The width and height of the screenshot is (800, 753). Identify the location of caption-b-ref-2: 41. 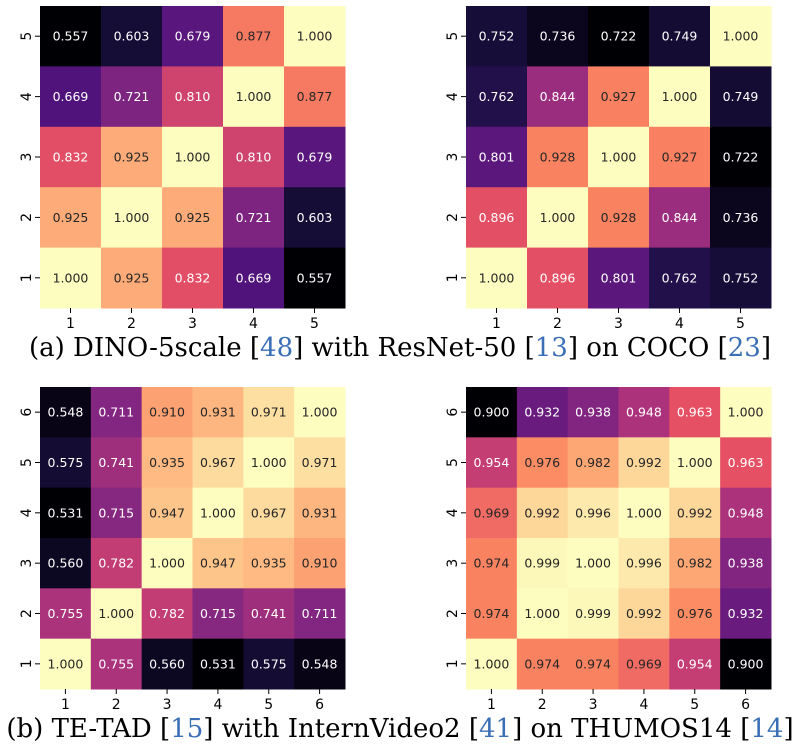
(496, 729).